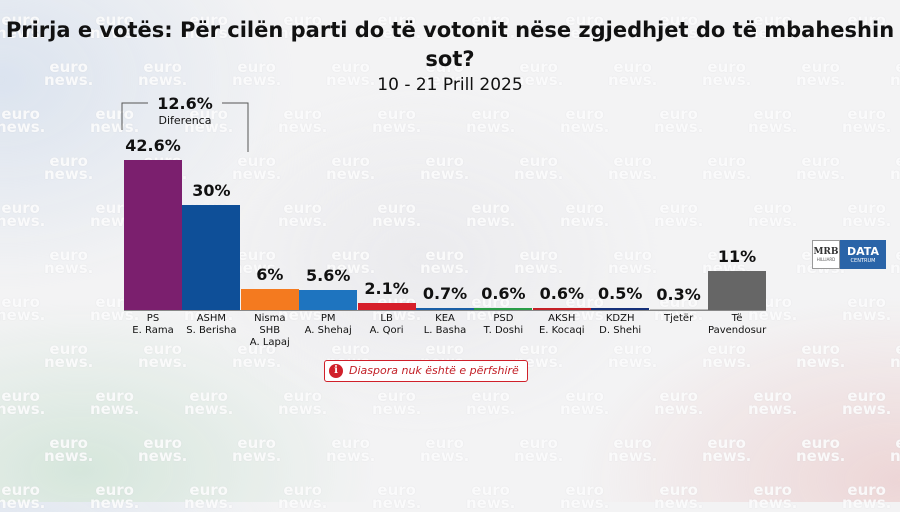 The width and height of the screenshot is (900, 512). I want to click on value-label: 5.6%, so click(328, 275).